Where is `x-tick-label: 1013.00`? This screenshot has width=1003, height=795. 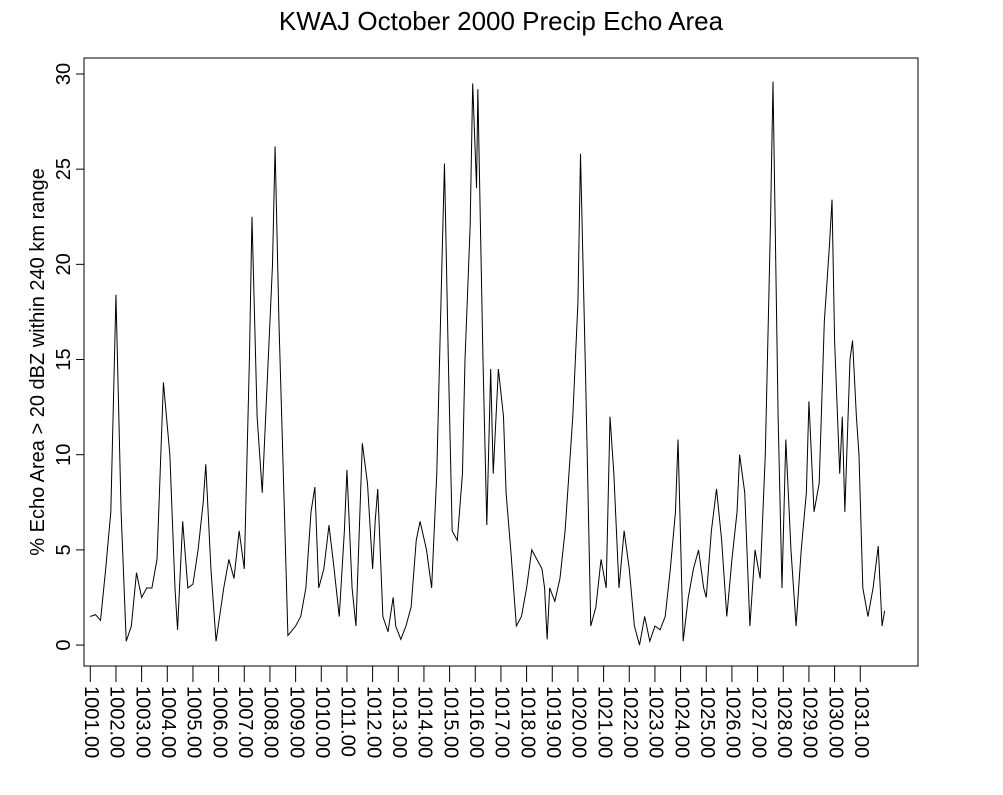 x-tick-label: 1013.00 is located at coordinates (399, 722).